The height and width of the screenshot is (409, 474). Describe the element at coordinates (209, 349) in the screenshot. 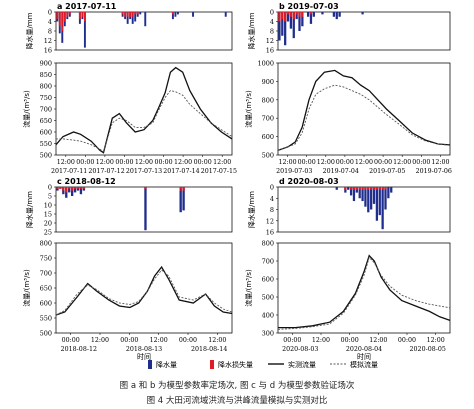

I see `panel-c-date-label: 2018-08-14` at that location.